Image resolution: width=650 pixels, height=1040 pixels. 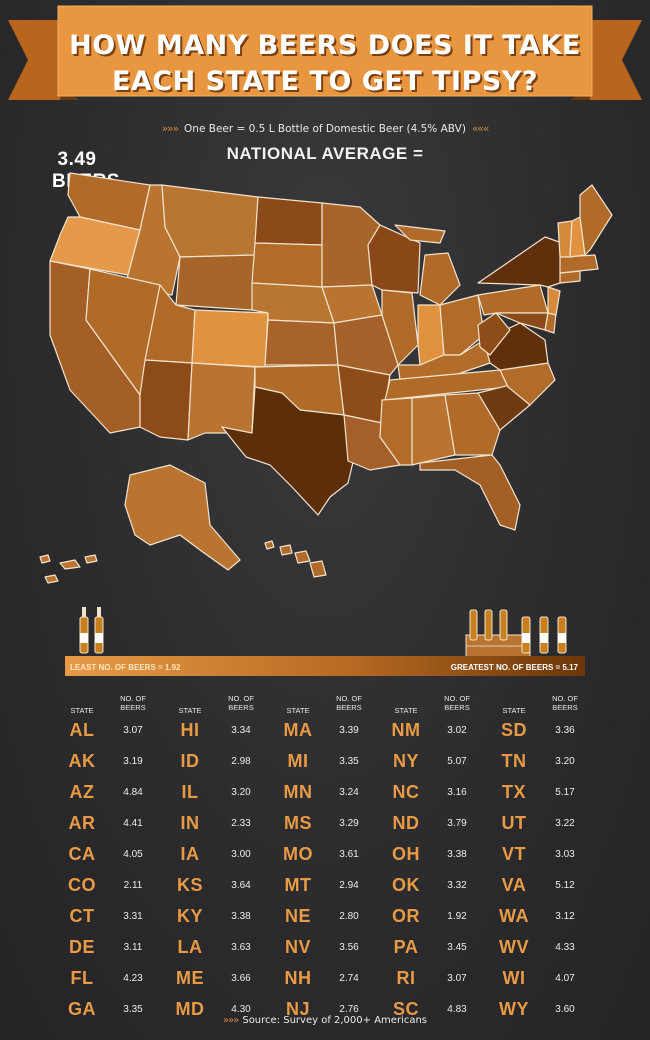 I want to click on page-title-line1: HOW MANY BEERS DOES IT TAKE, so click(x=325, y=45).